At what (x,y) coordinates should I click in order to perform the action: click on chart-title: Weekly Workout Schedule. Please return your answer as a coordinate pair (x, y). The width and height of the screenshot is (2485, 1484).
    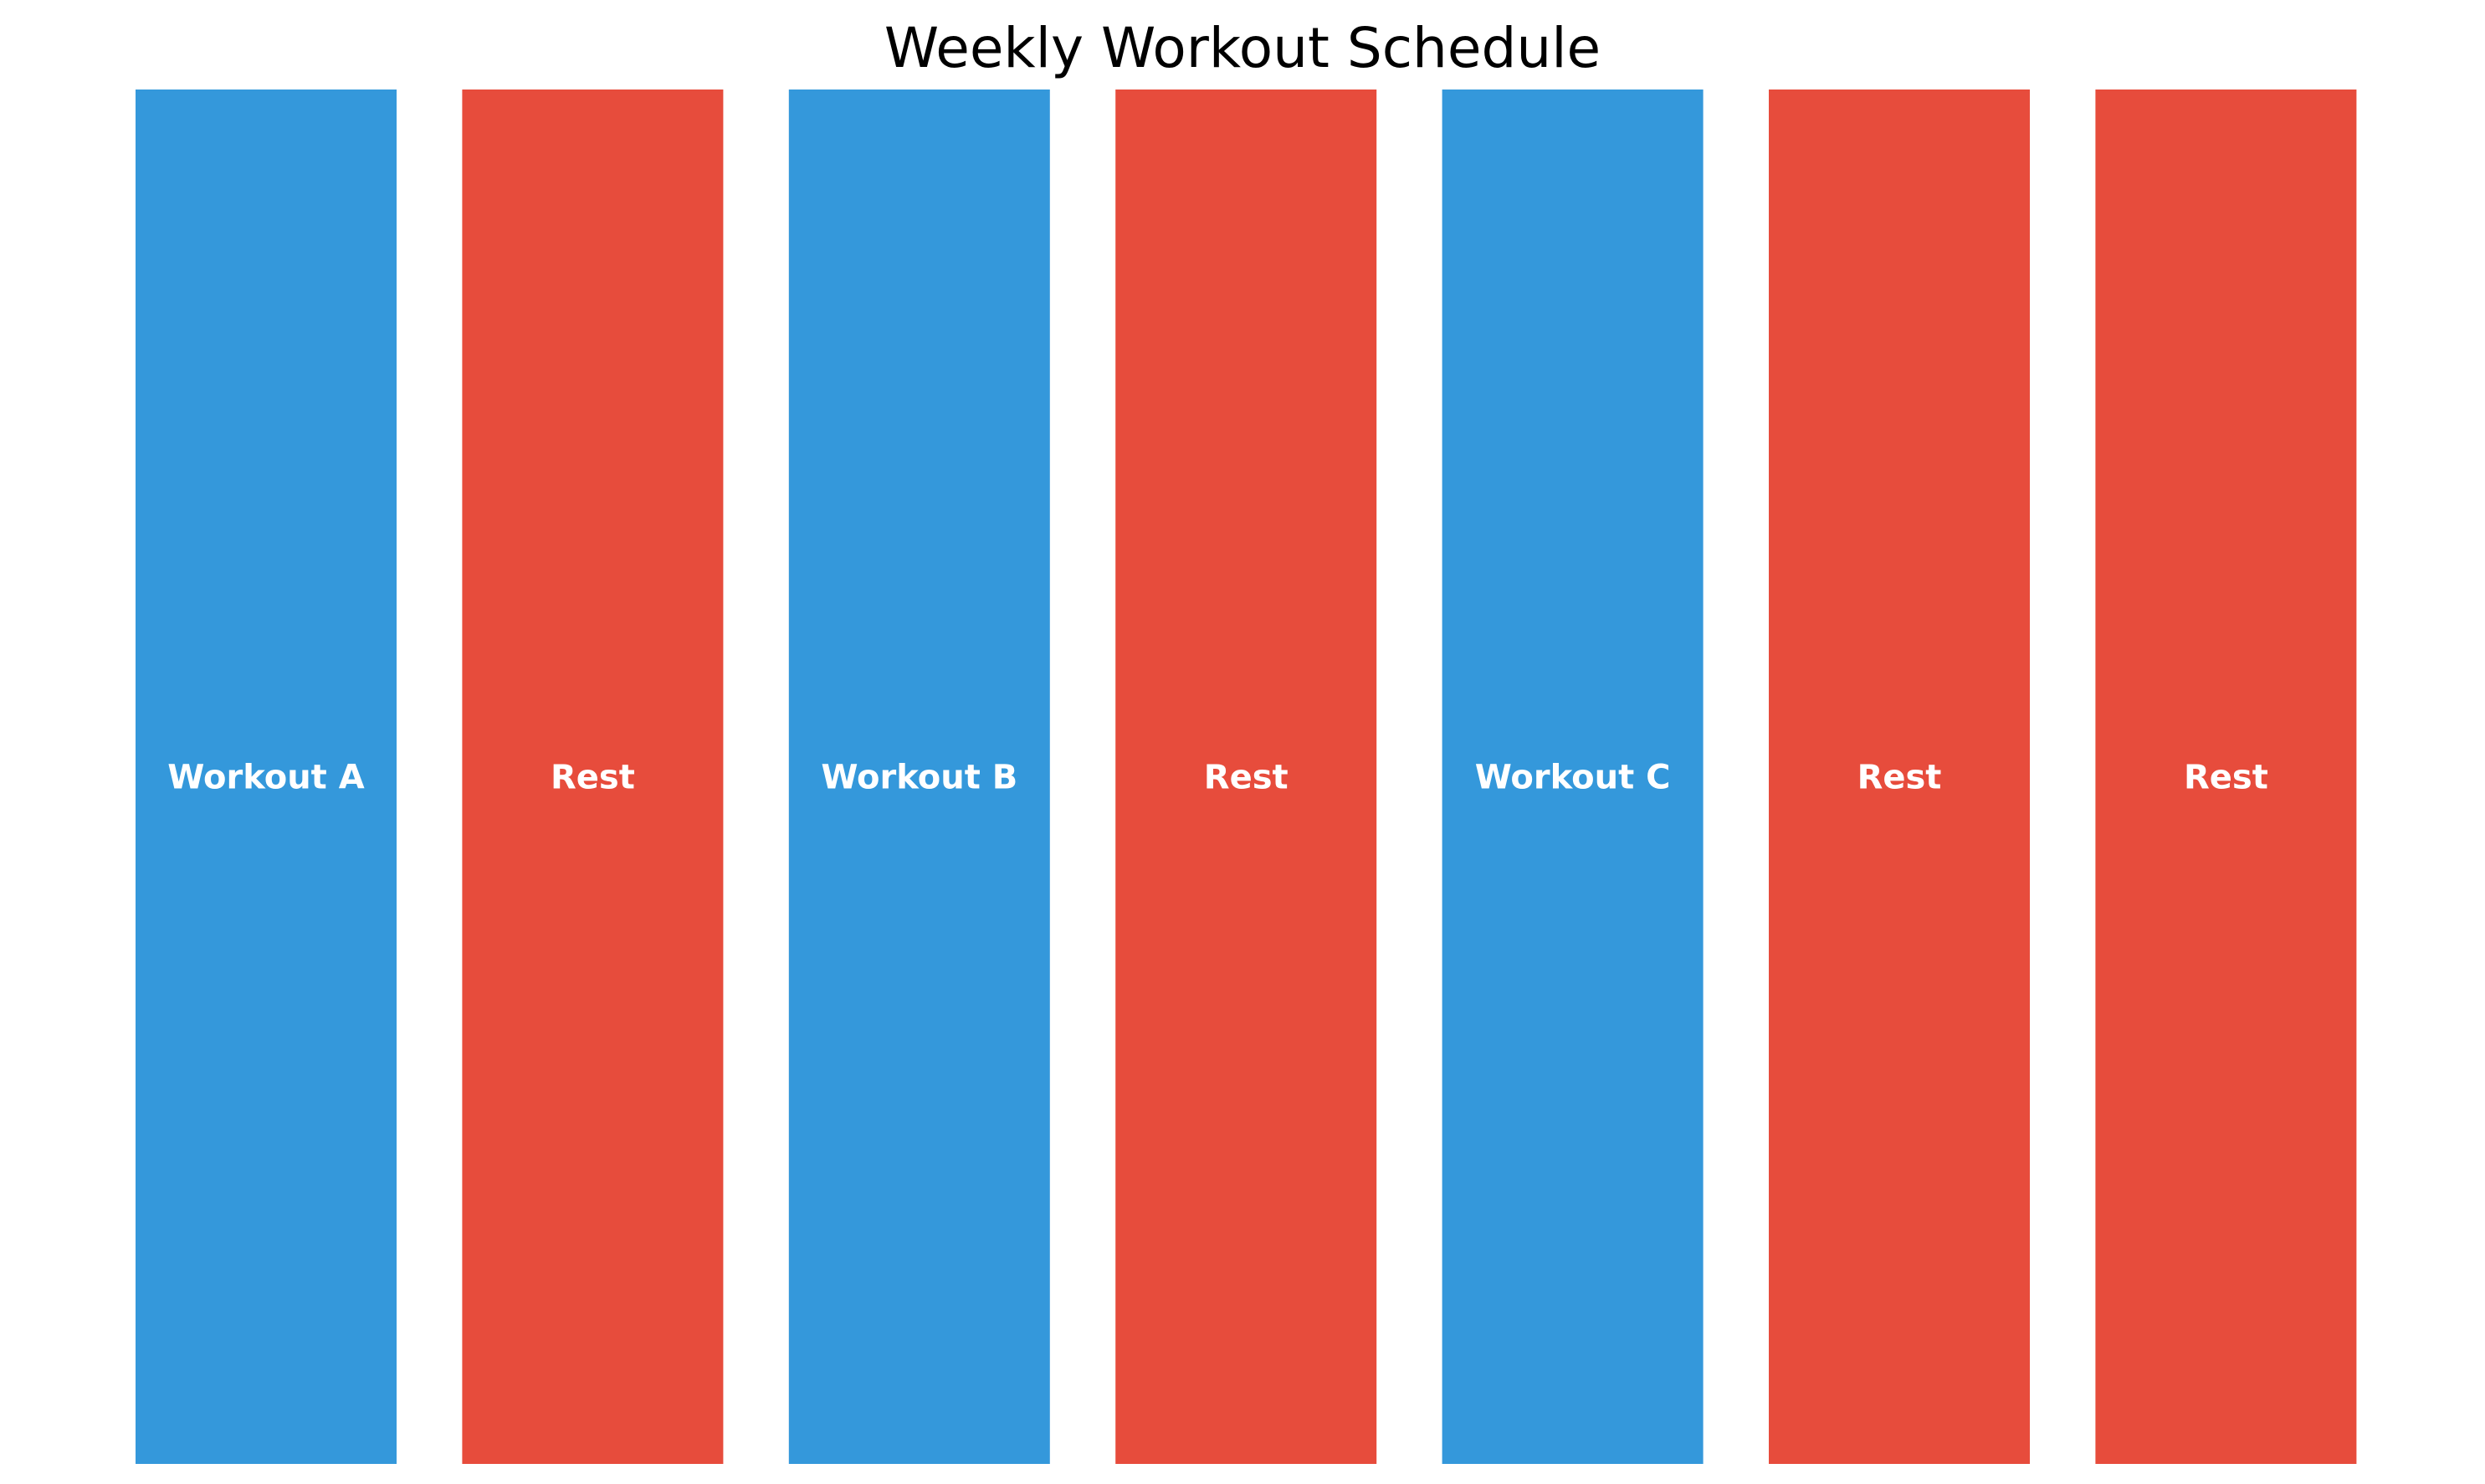
    Looking at the image, I should click on (1242, 48).